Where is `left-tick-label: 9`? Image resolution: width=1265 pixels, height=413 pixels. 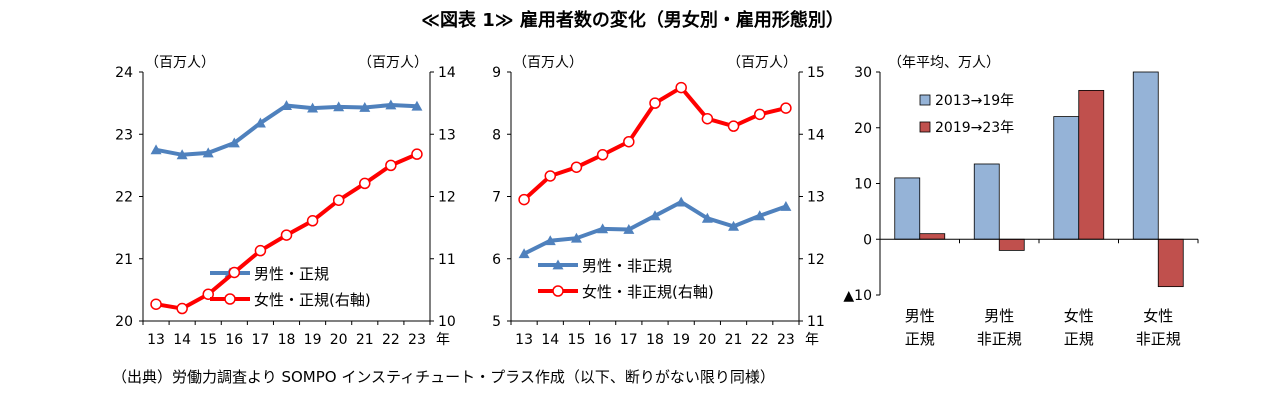
left-tick-label: 9 is located at coordinates (496, 73).